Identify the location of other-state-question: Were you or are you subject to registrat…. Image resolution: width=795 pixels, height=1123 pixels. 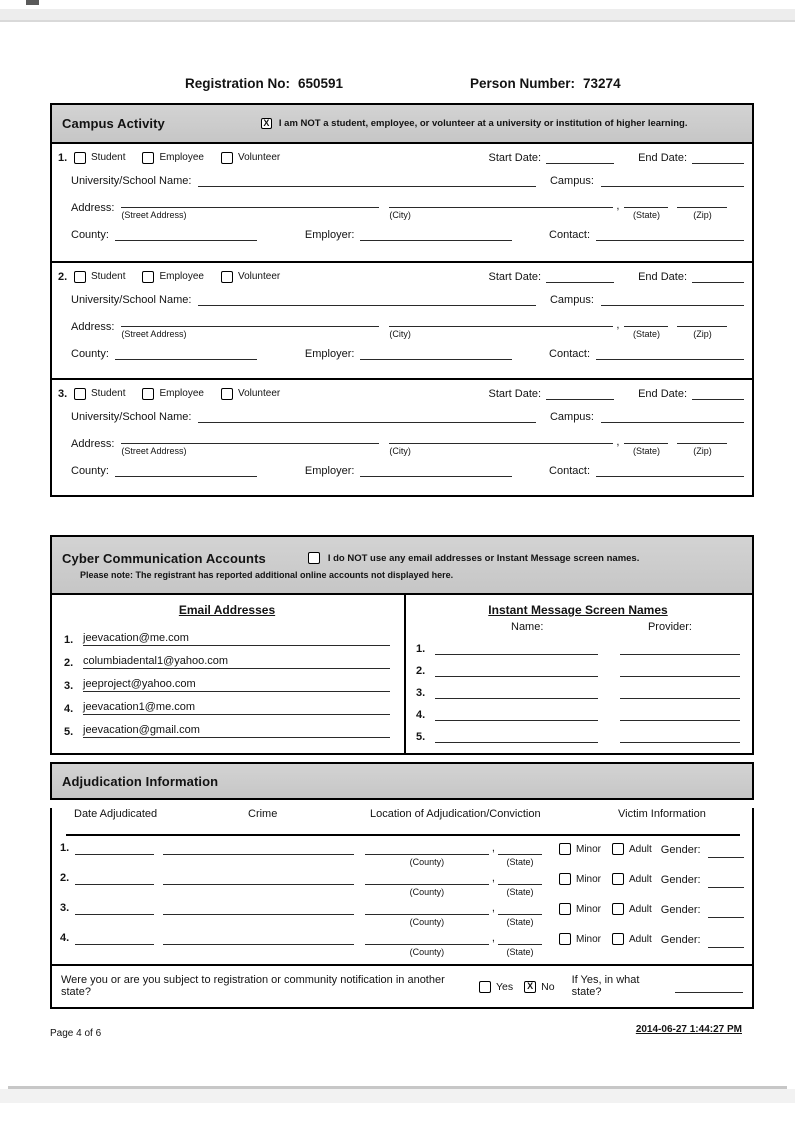
(402, 985).